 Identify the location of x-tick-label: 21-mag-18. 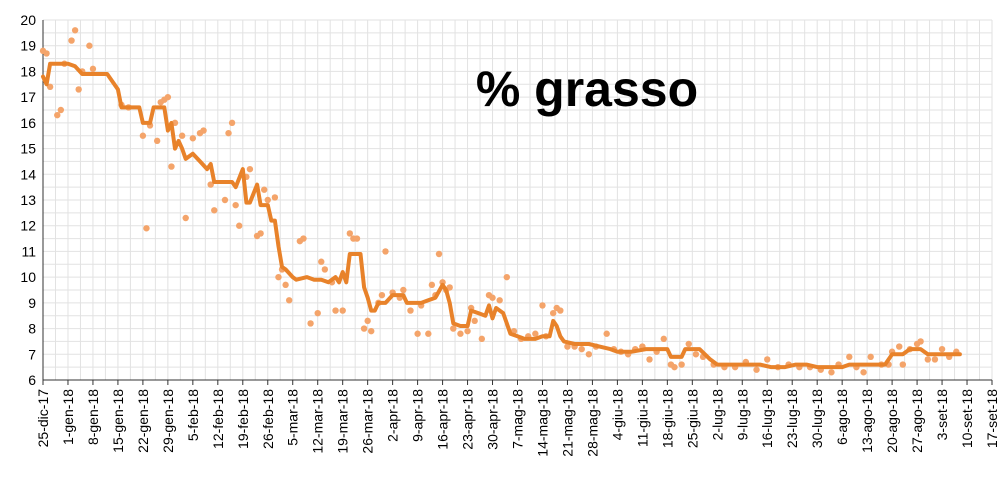
(567, 423).